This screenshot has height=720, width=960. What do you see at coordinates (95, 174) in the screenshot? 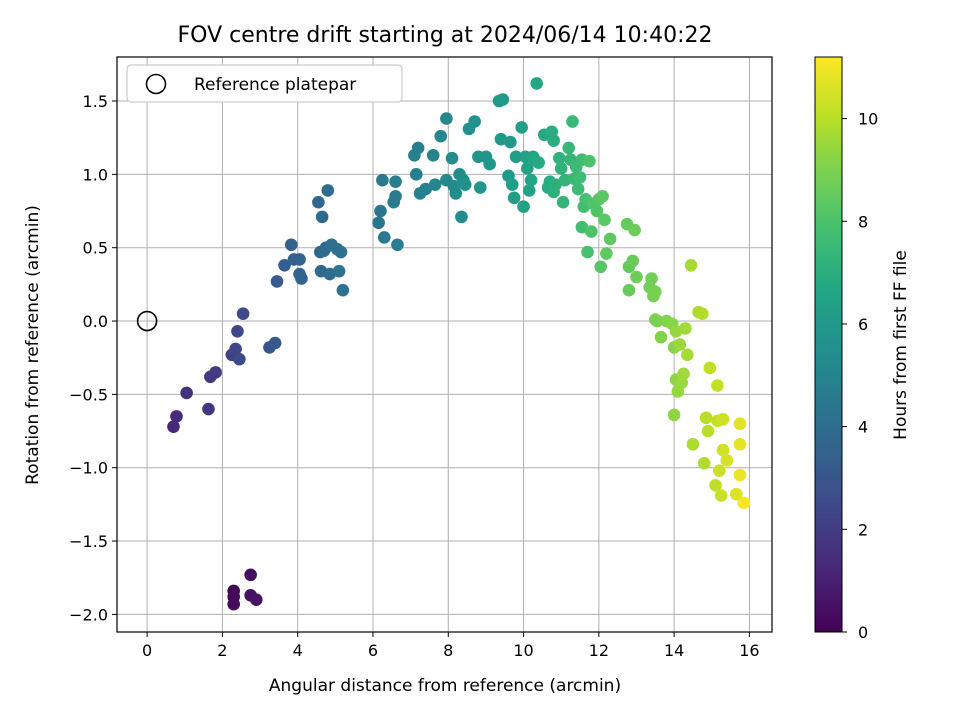
I see `y-tick-label: 1.0` at bounding box center [95, 174].